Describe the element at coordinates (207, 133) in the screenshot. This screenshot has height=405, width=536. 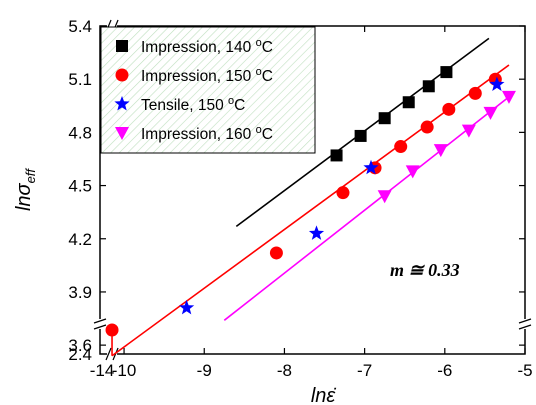
I see `legend-label: Impression, 160 oC` at that location.